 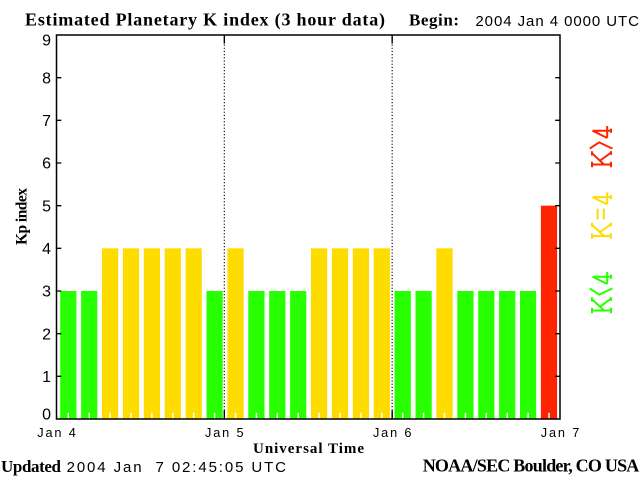 I want to click on svg-text: 3, so click(x=46, y=292).